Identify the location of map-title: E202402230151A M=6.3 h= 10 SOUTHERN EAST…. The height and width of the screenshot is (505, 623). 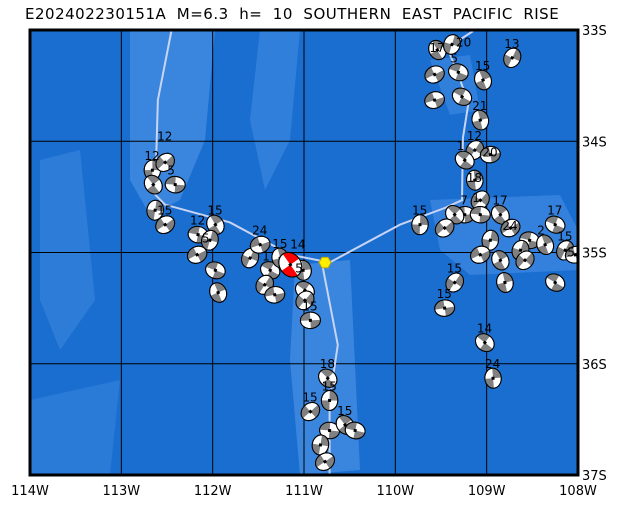
(292, 14).